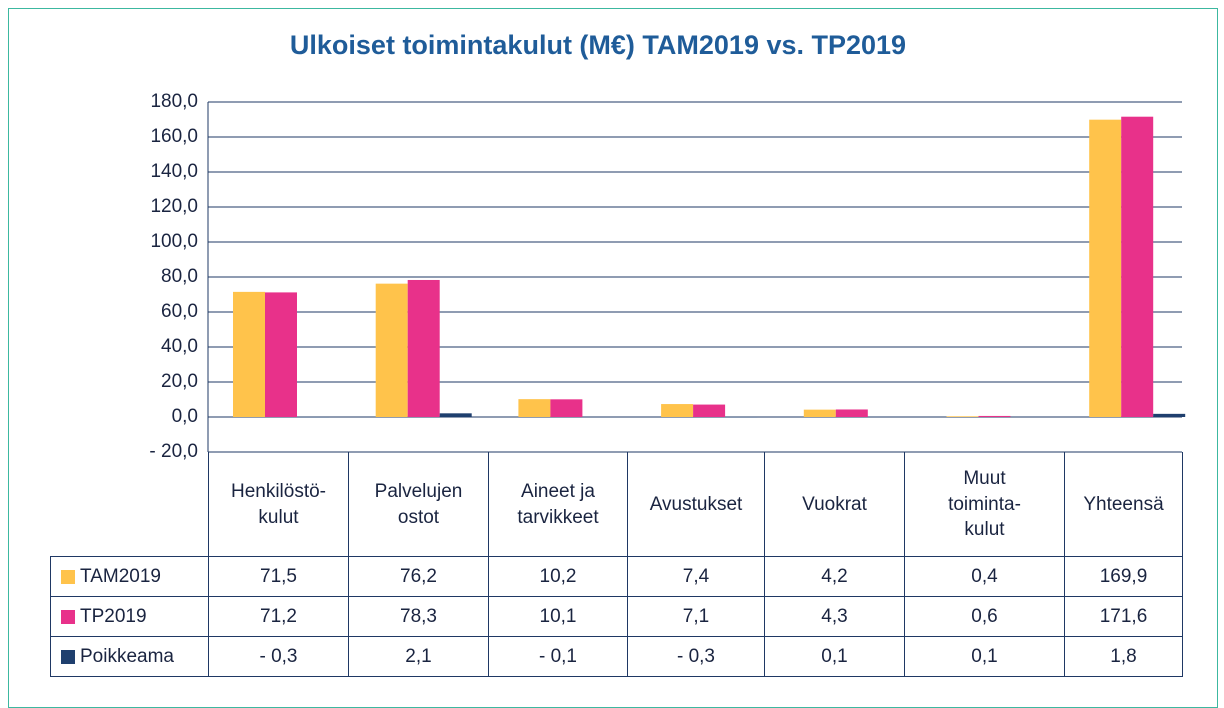 The image size is (1224, 708). I want to click on table-value: 78,3, so click(418, 616).